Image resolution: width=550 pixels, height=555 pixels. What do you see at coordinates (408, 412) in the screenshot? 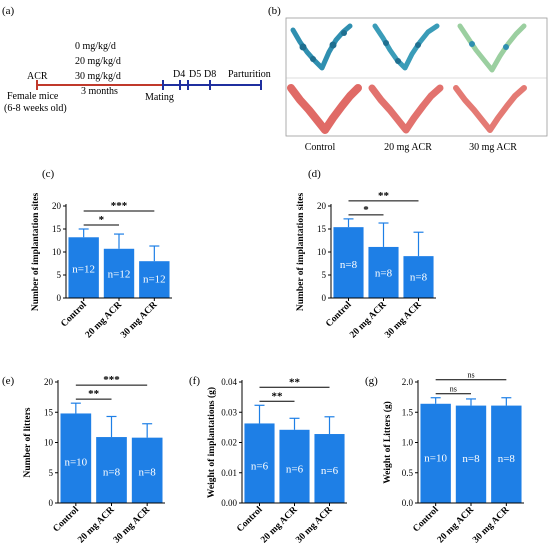
I see `y-tick-label-3: 1.5` at bounding box center [408, 412].